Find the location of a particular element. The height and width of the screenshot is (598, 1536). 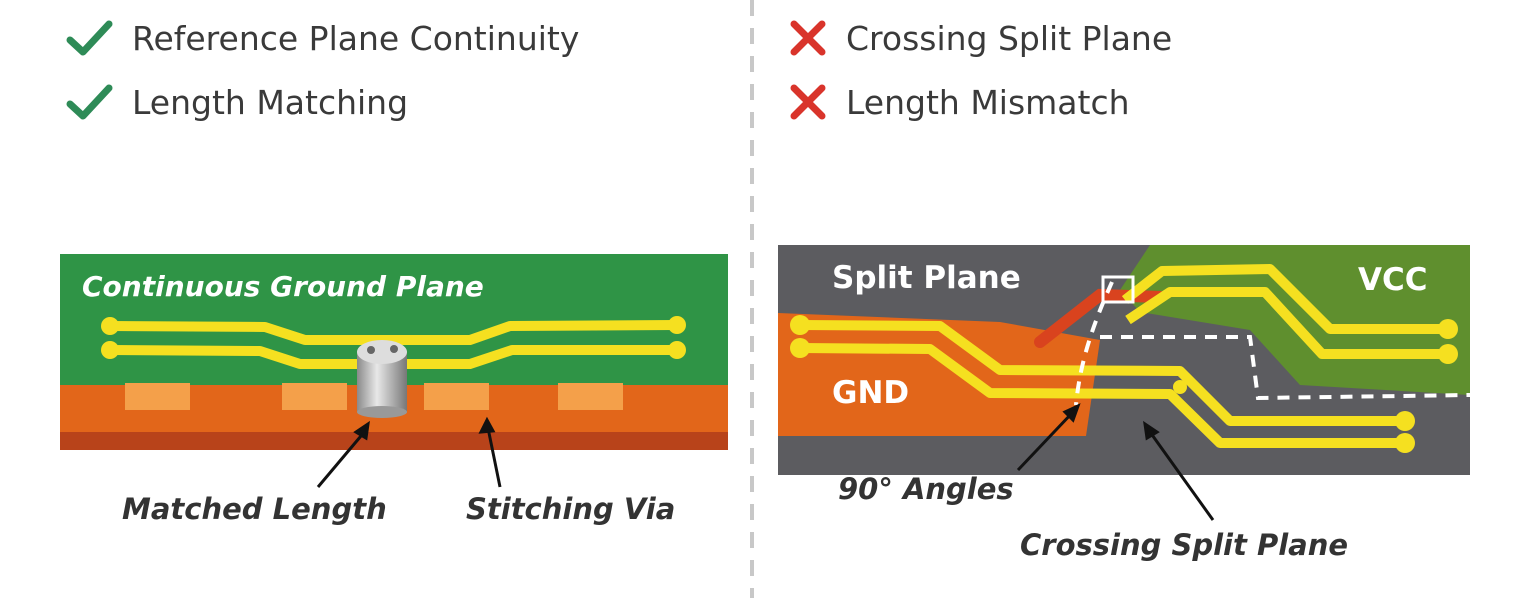

bad-item-label: Length Mismatch is located at coordinates (988, 102).